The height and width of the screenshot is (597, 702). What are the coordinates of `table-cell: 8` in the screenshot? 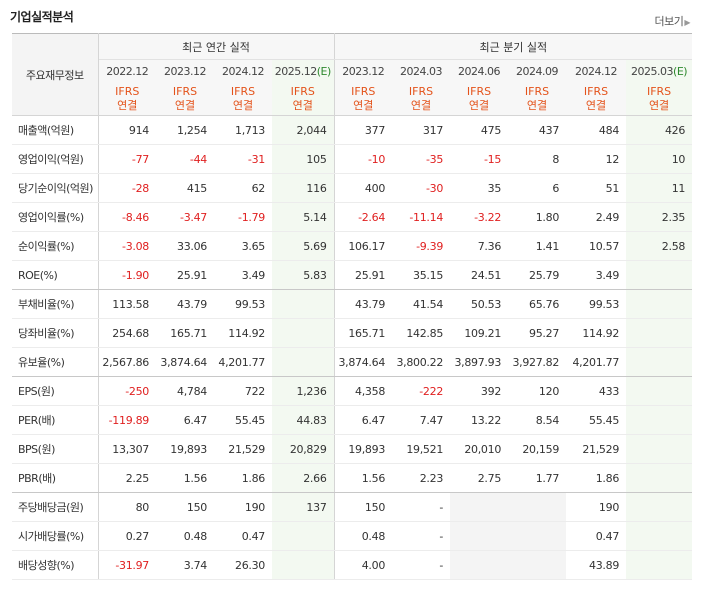 It's located at (537, 159).